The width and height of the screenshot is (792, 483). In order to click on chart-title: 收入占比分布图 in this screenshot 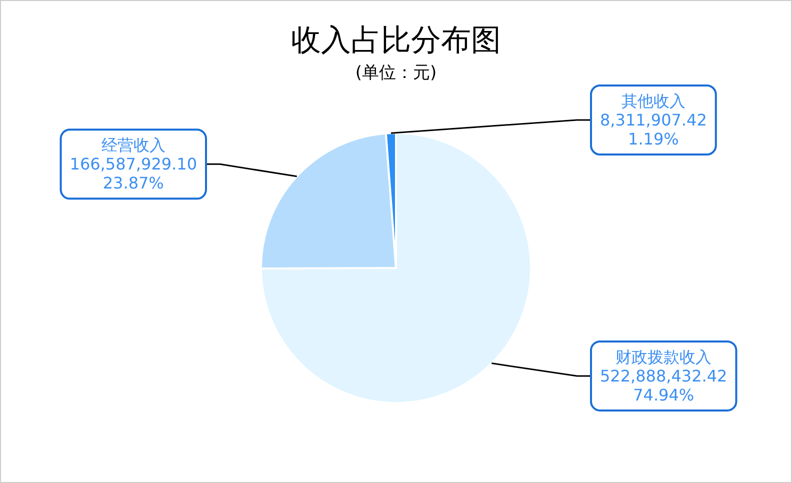, I will do `click(396, 40)`.